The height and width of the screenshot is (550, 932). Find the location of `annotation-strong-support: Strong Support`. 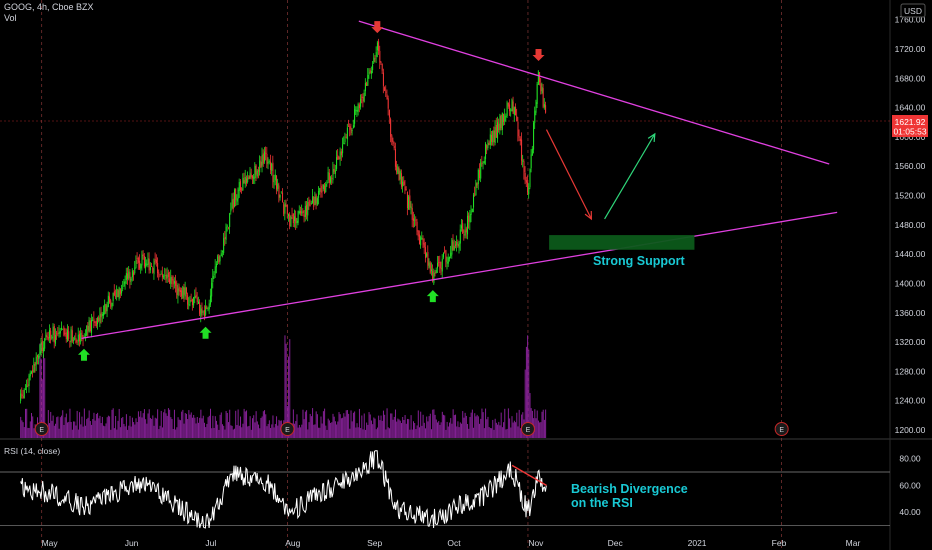

annotation-strong-support: Strong Support is located at coordinates (639, 261).